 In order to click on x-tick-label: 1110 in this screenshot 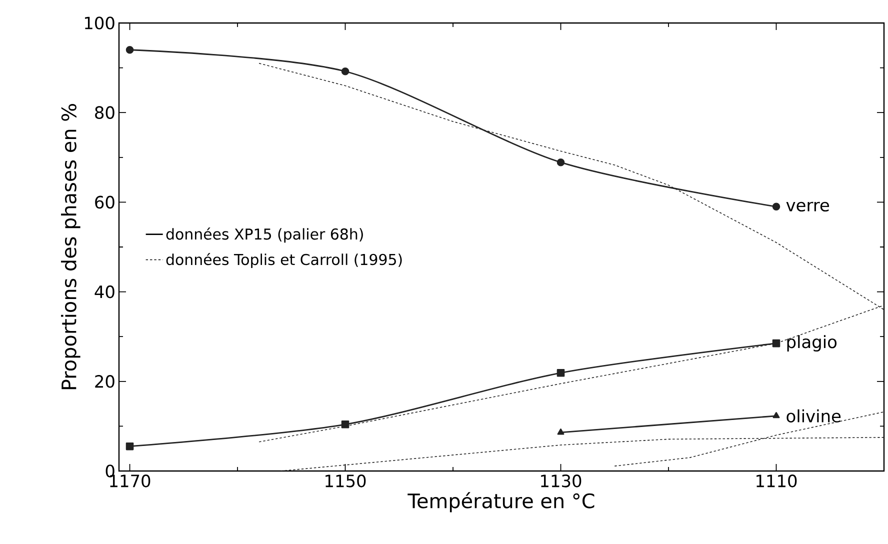, I will do `click(776, 481)`.